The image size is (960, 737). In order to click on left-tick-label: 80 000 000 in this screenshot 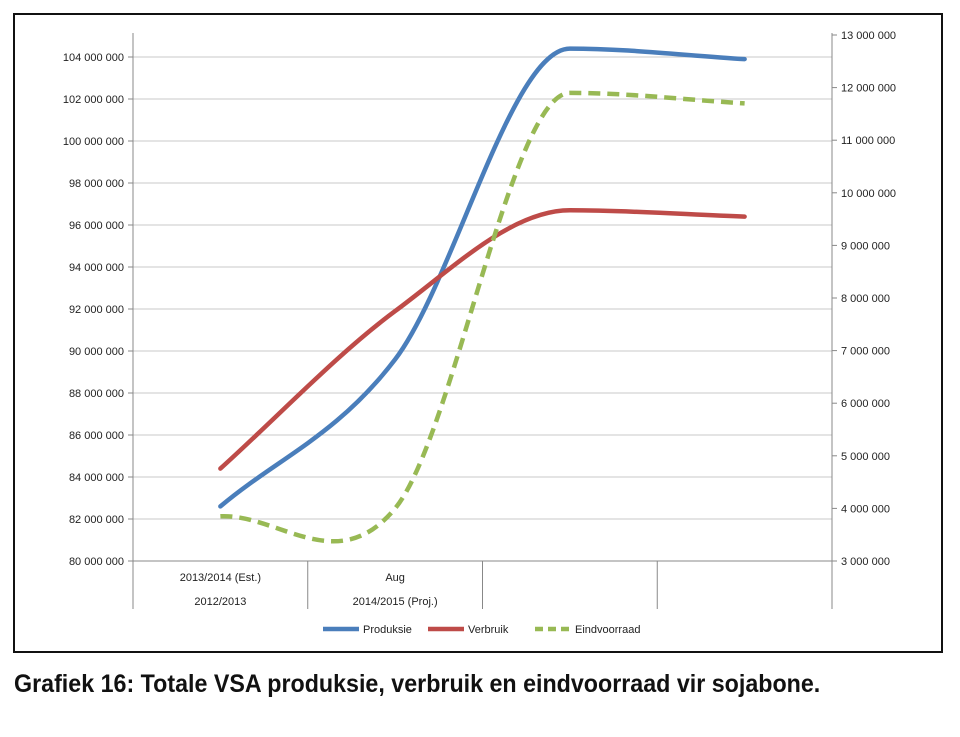, I will do `click(96, 562)`.